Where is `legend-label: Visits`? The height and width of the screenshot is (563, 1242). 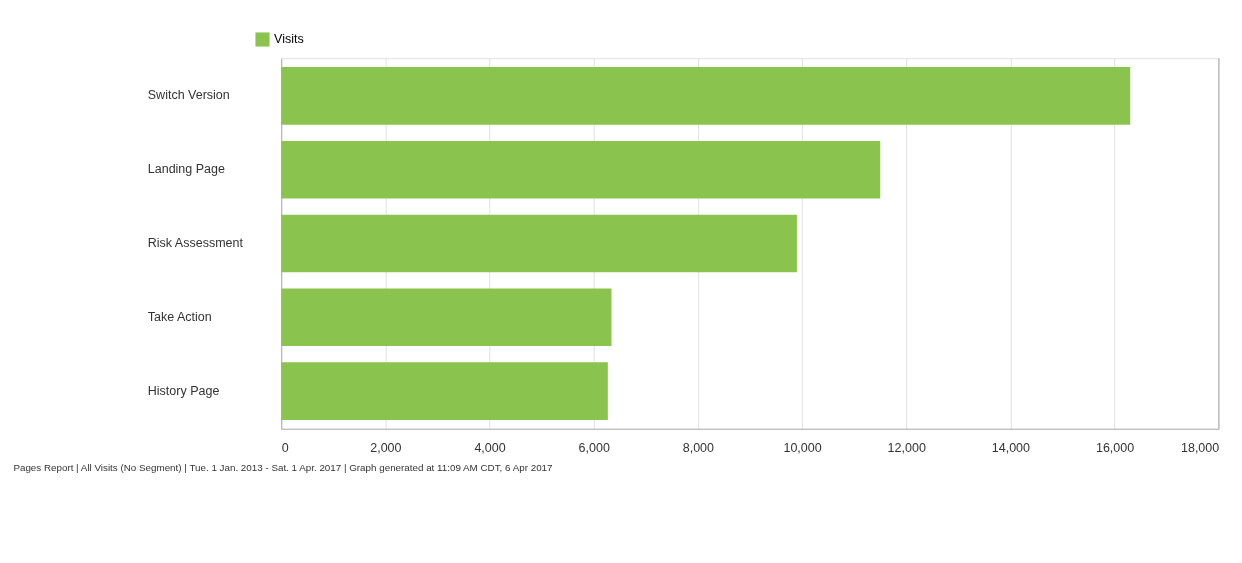
legend-label: Visits is located at coordinates (289, 39).